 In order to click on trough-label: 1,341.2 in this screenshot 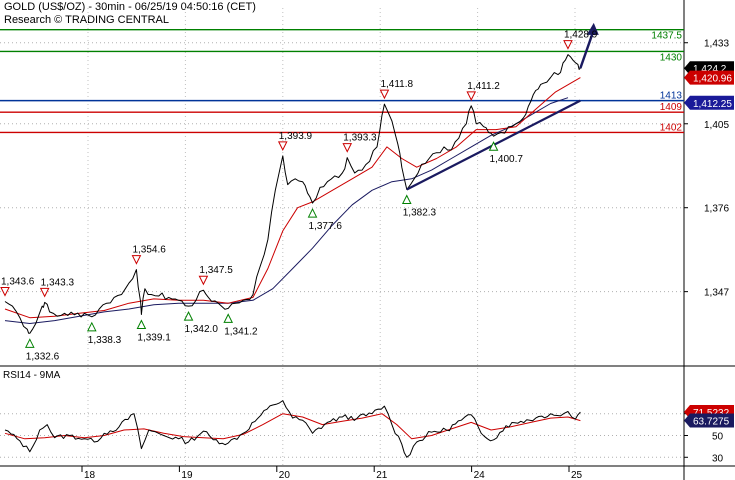, I will do `click(241, 331)`.